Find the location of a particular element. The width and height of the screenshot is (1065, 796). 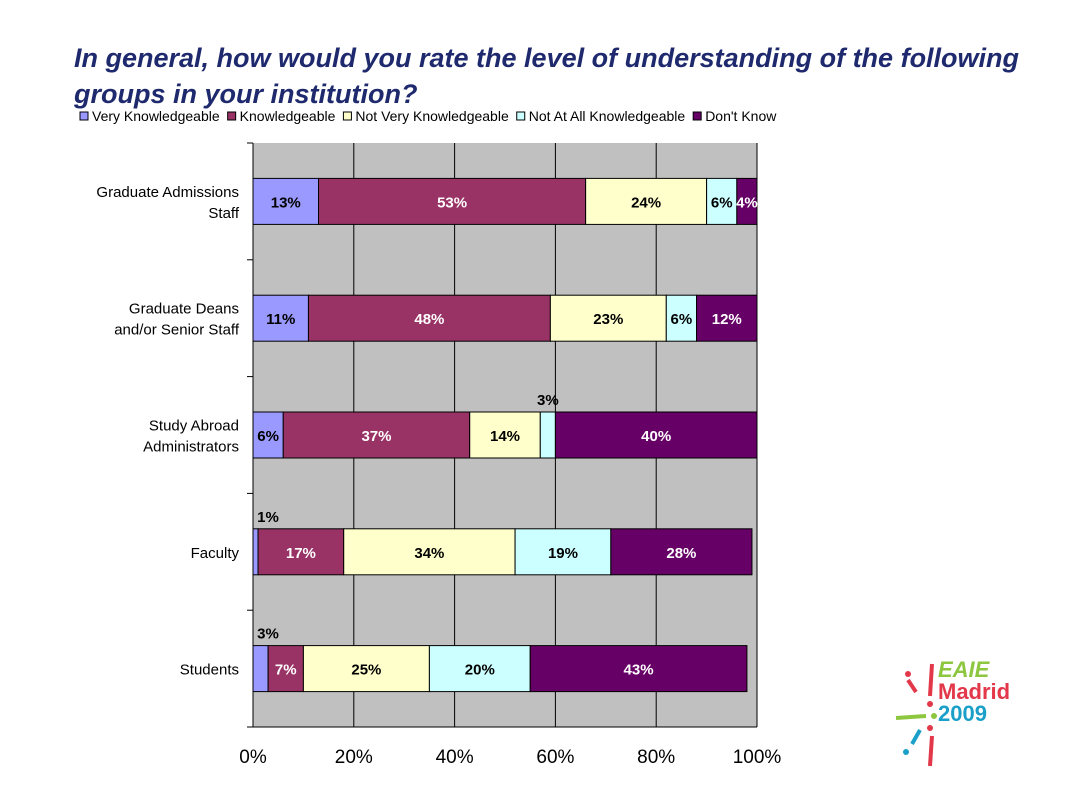

category-label-line: Staff is located at coordinates (223, 213).